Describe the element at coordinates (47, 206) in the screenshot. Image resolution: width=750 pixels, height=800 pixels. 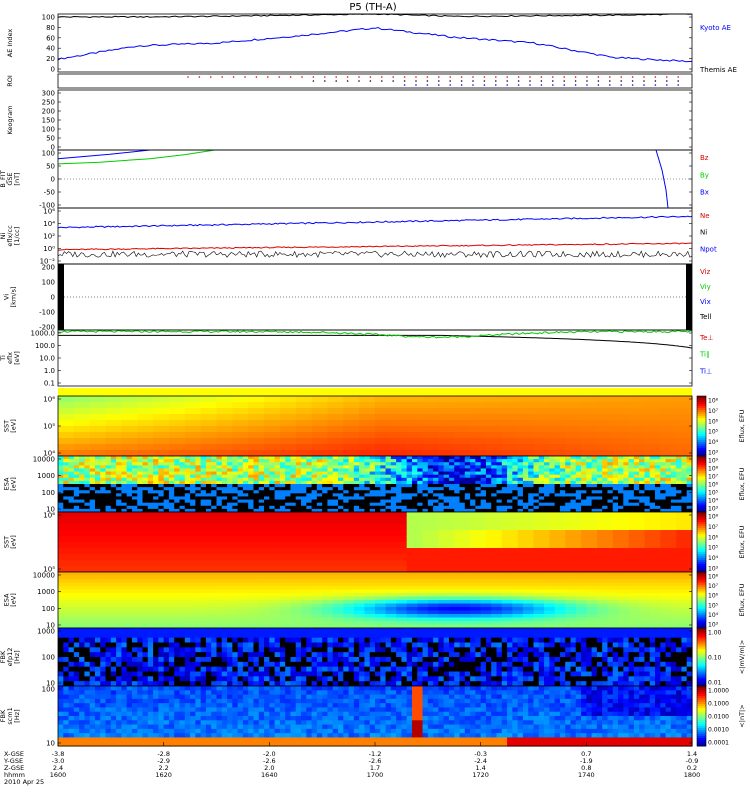
I see `y-tick-label: -100` at that location.